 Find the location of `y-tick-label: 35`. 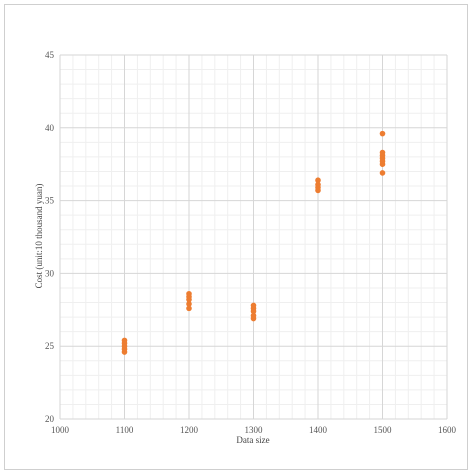

y-tick-label: 35 is located at coordinates (50, 201).